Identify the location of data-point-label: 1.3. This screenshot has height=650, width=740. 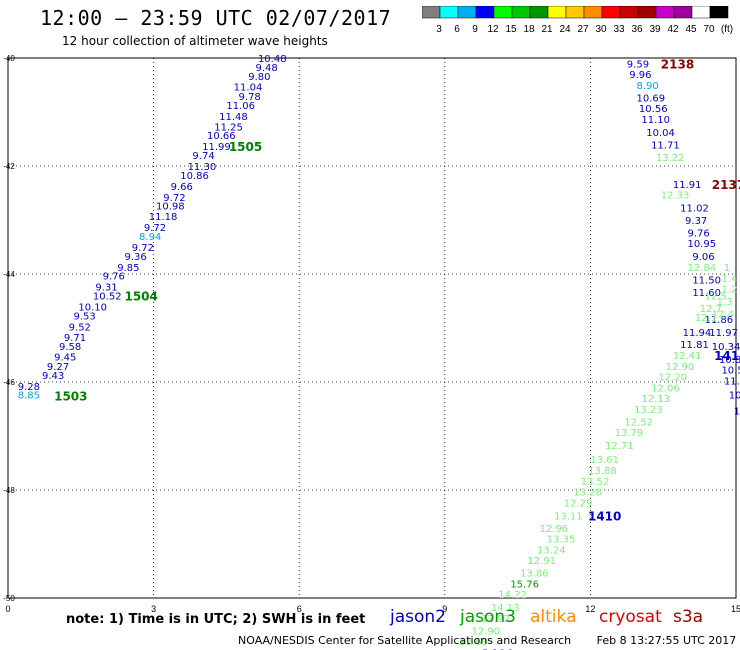
(725, 302).